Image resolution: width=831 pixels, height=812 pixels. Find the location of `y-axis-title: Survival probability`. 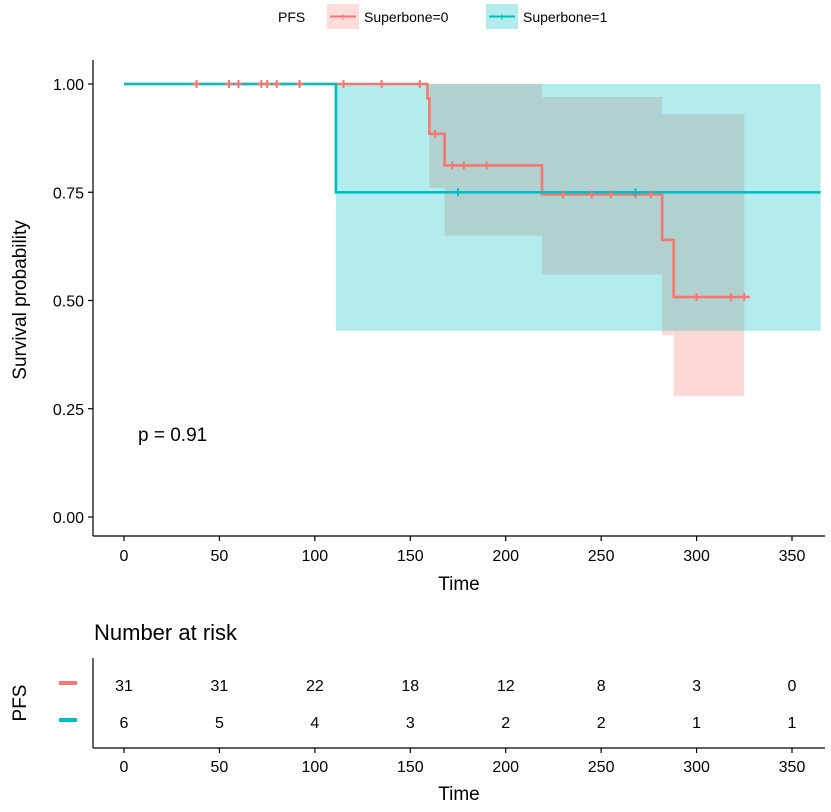

y-axis-title: Survival probability is located at coordinates (20, 300).